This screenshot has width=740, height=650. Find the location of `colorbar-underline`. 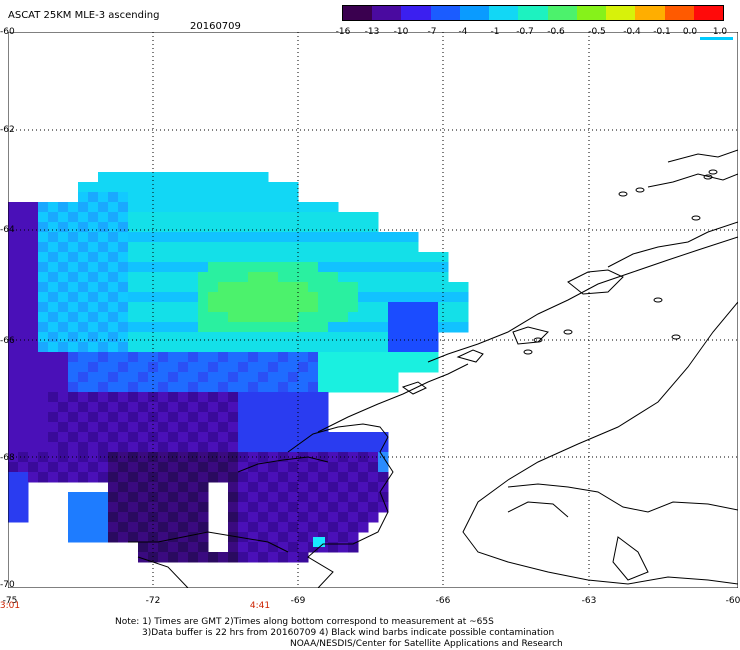

colorbar-underline is located at coordinates (716, 38).